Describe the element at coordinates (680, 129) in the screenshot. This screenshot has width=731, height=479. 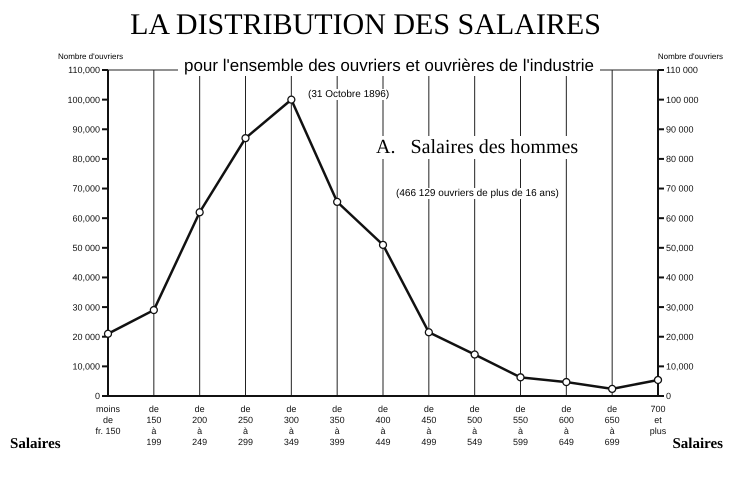
I see `y2-tick-label: 90 000` at that location.